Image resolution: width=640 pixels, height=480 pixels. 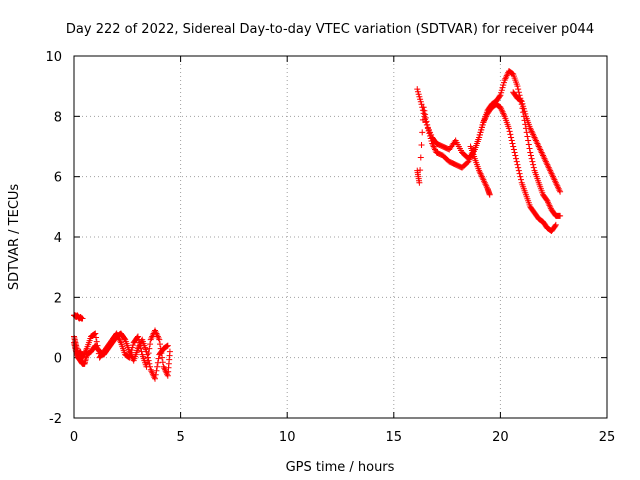 What do you see at coordinates (58, 238) in the screenshot?
I see `y-tick-label: 4` at bounding box center [58, 238].